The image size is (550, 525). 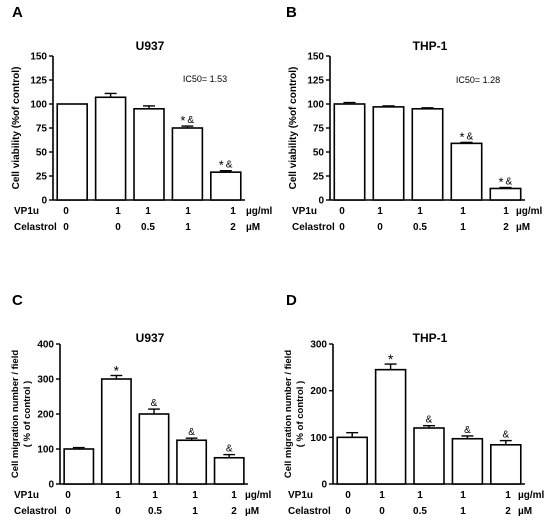 What do you see at coordinates (45, 345) in the screenshot?
I see `y-tick-label: 400` at bounding box center [45, 345].